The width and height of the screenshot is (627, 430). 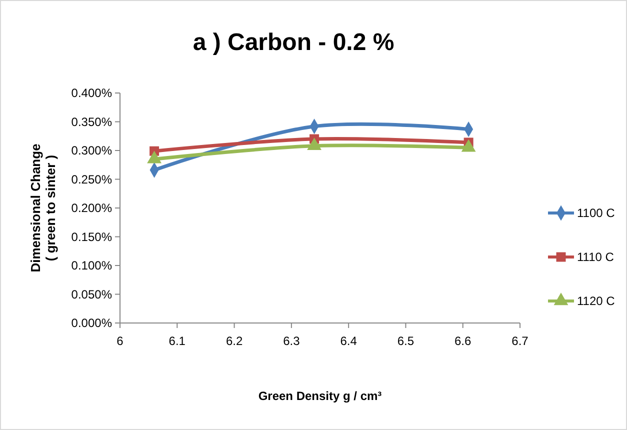 What do you see at coordinates (520, 341) in the screenshot?
I see `x-tick-label: 6.7` at bounding box center [520, 341].